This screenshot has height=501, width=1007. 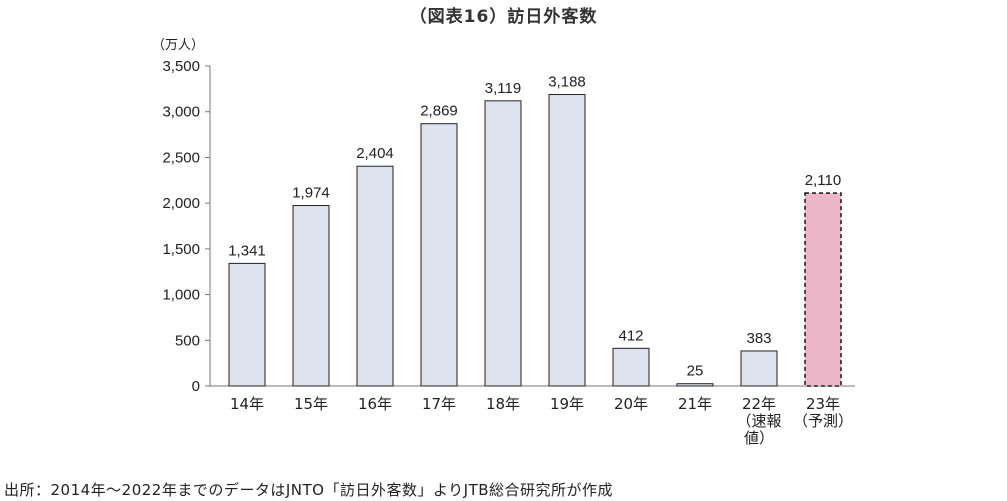 I want to click on y-tick-label: 3,500, so click(x=181, y=66).